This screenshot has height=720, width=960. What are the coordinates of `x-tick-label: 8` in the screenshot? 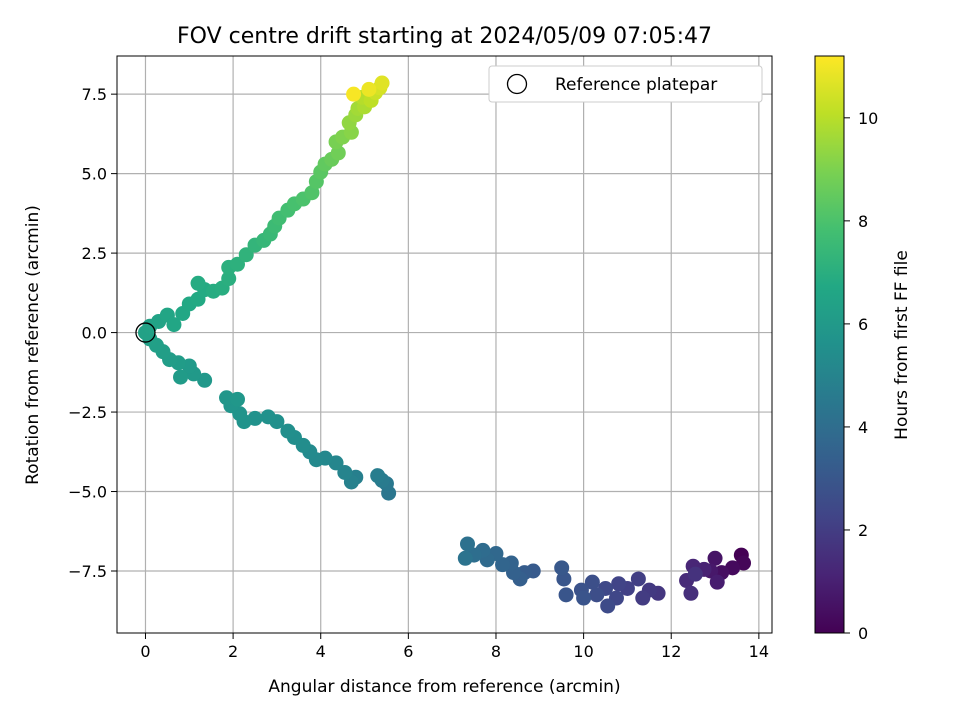 It's located at (496, 651).